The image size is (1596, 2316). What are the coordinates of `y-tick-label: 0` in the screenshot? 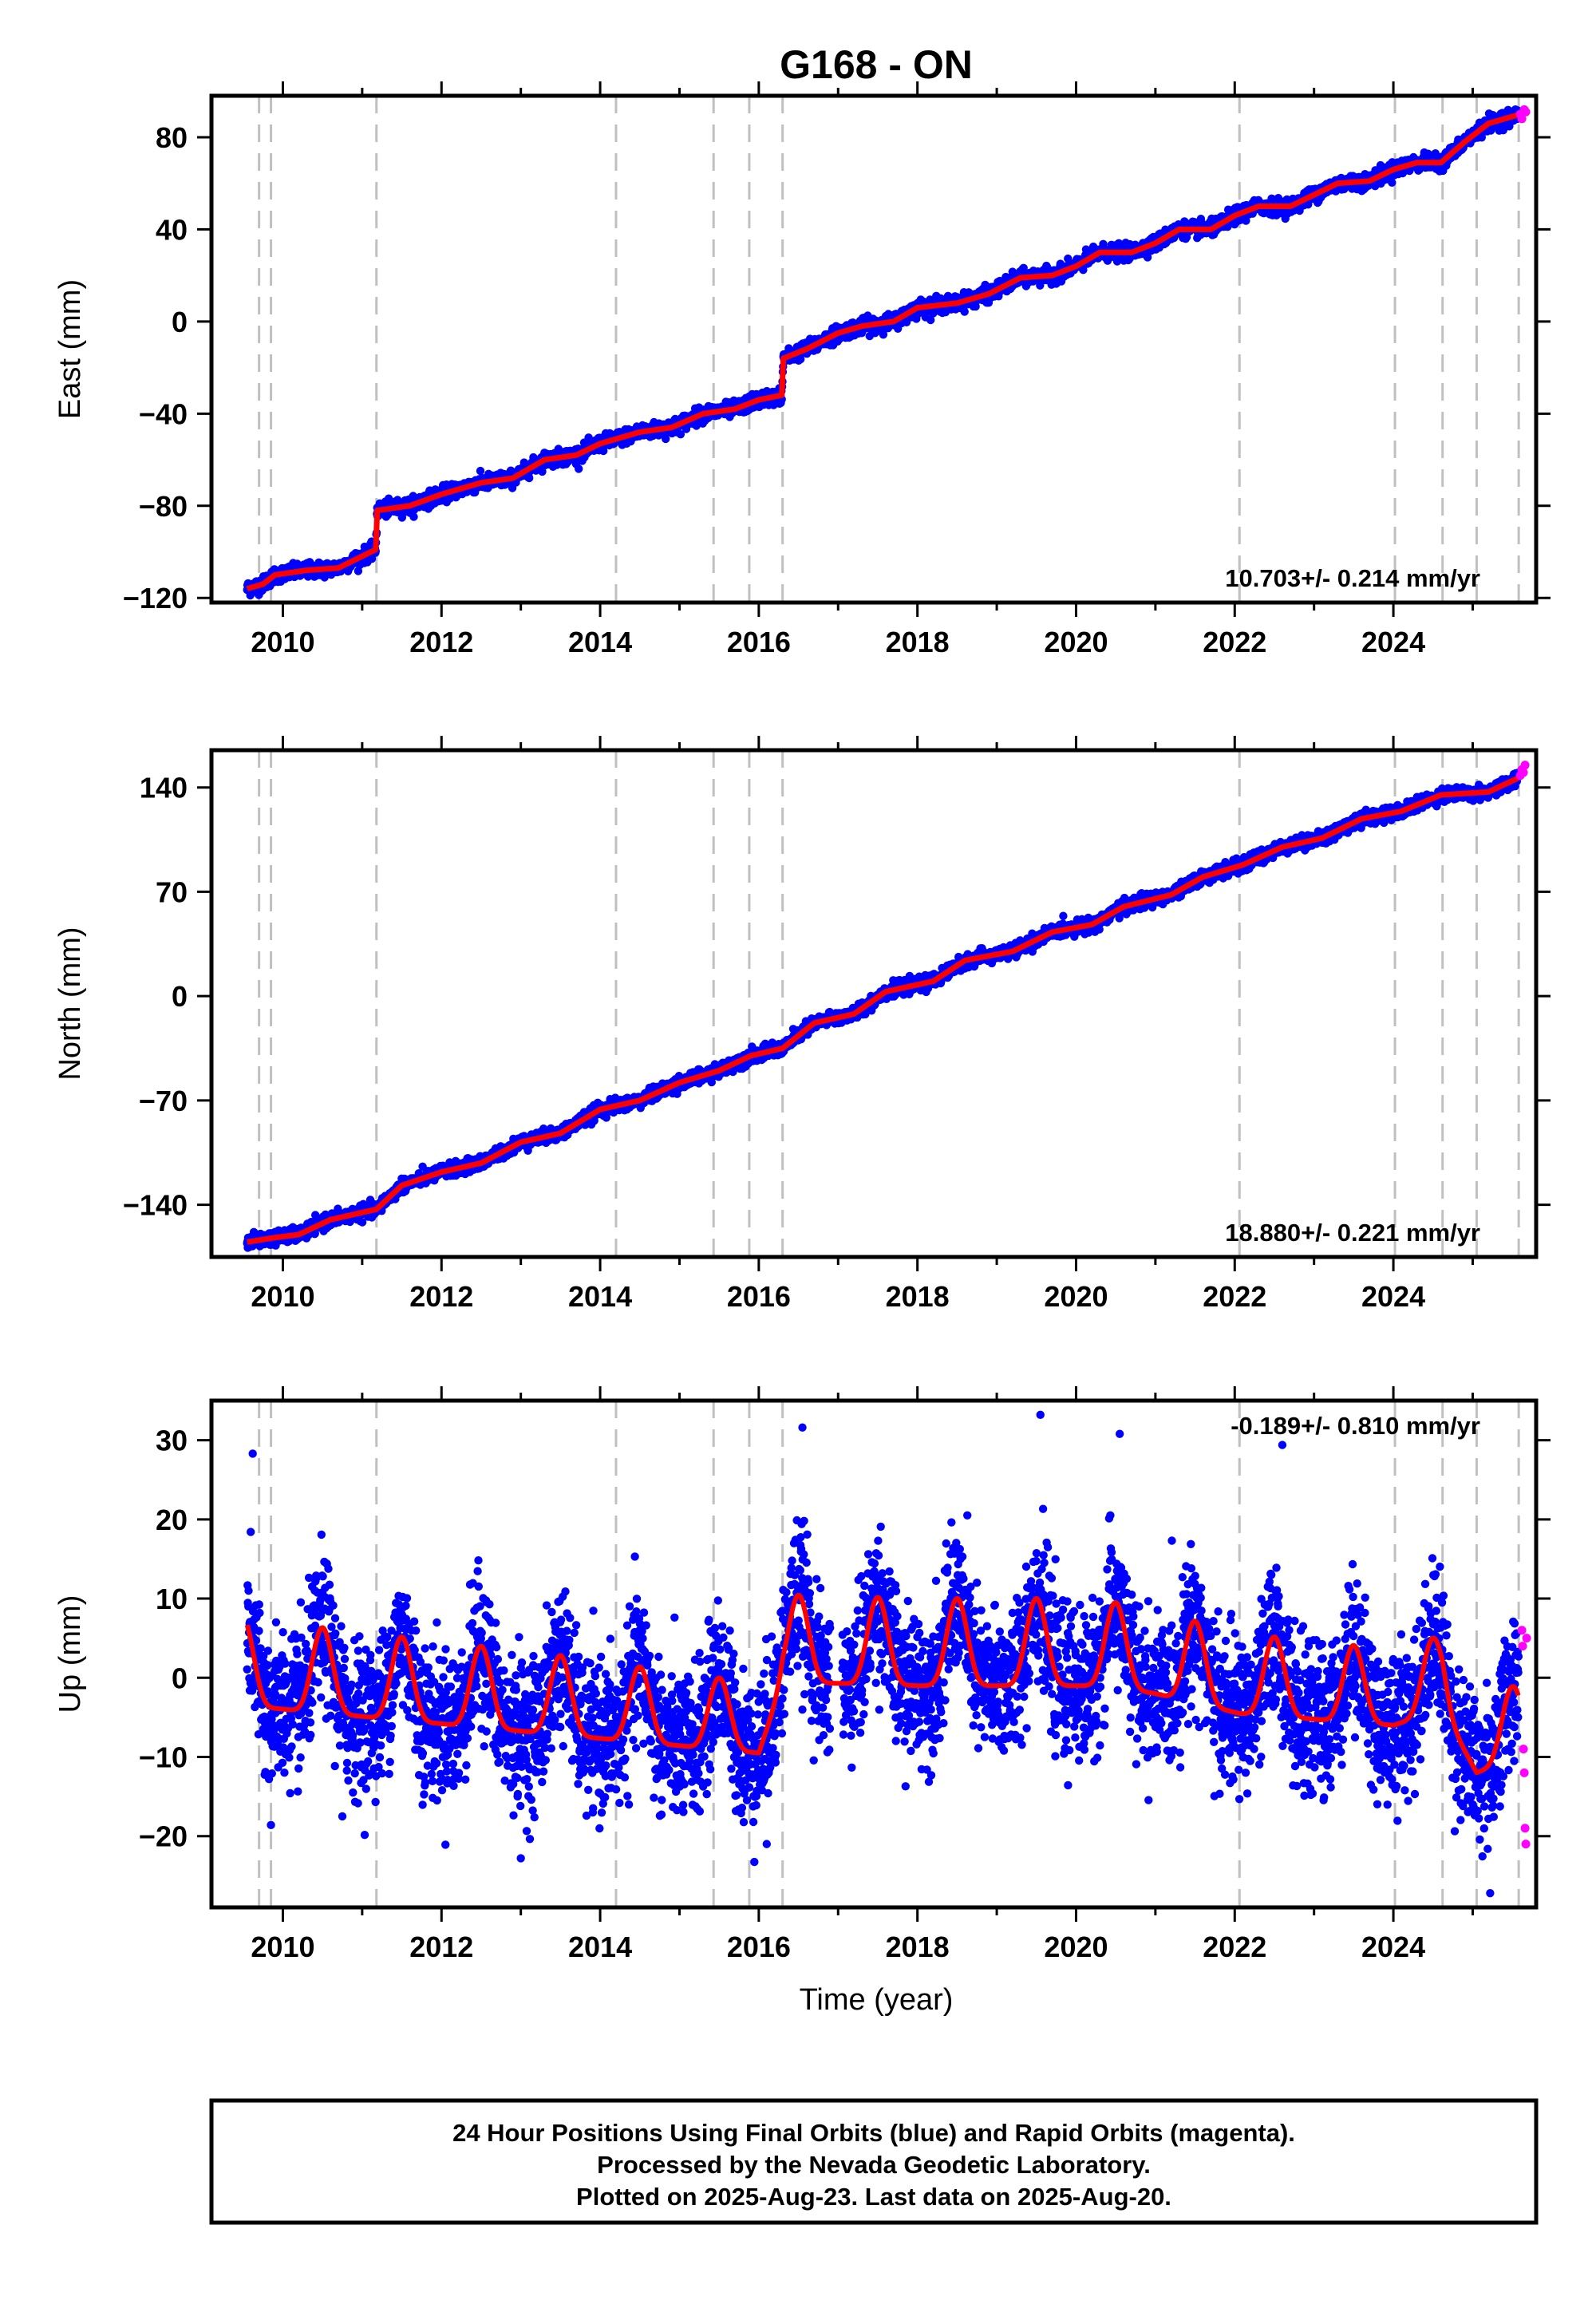 It's located at (180, 322).